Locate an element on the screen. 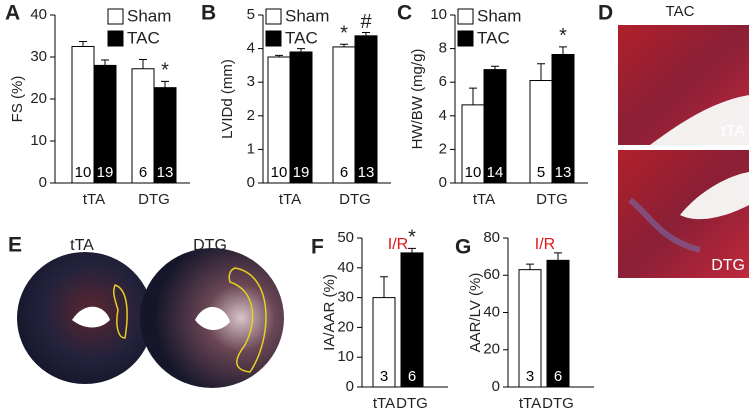  panel-letter: A is located at coordinates (12, 13).